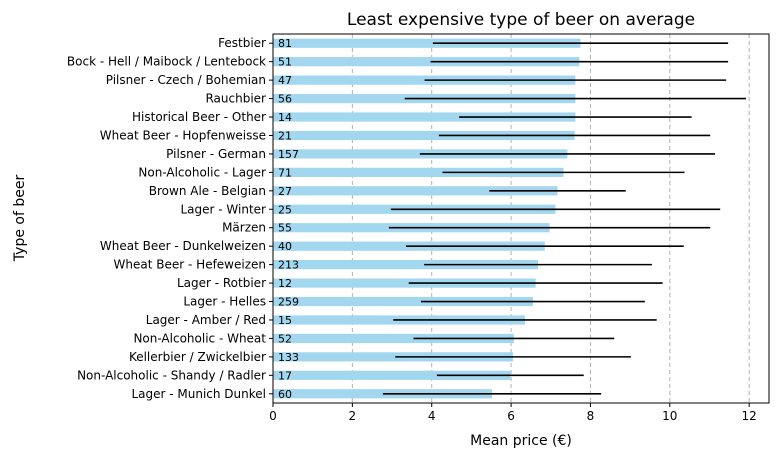 Image resolution: width=779 pixels, height=460 pixels. What do you see at coordinates (224, 209) in the screenshot?
I see `y-tick-label: Lager - Winter` at bounding box center [224, 209].